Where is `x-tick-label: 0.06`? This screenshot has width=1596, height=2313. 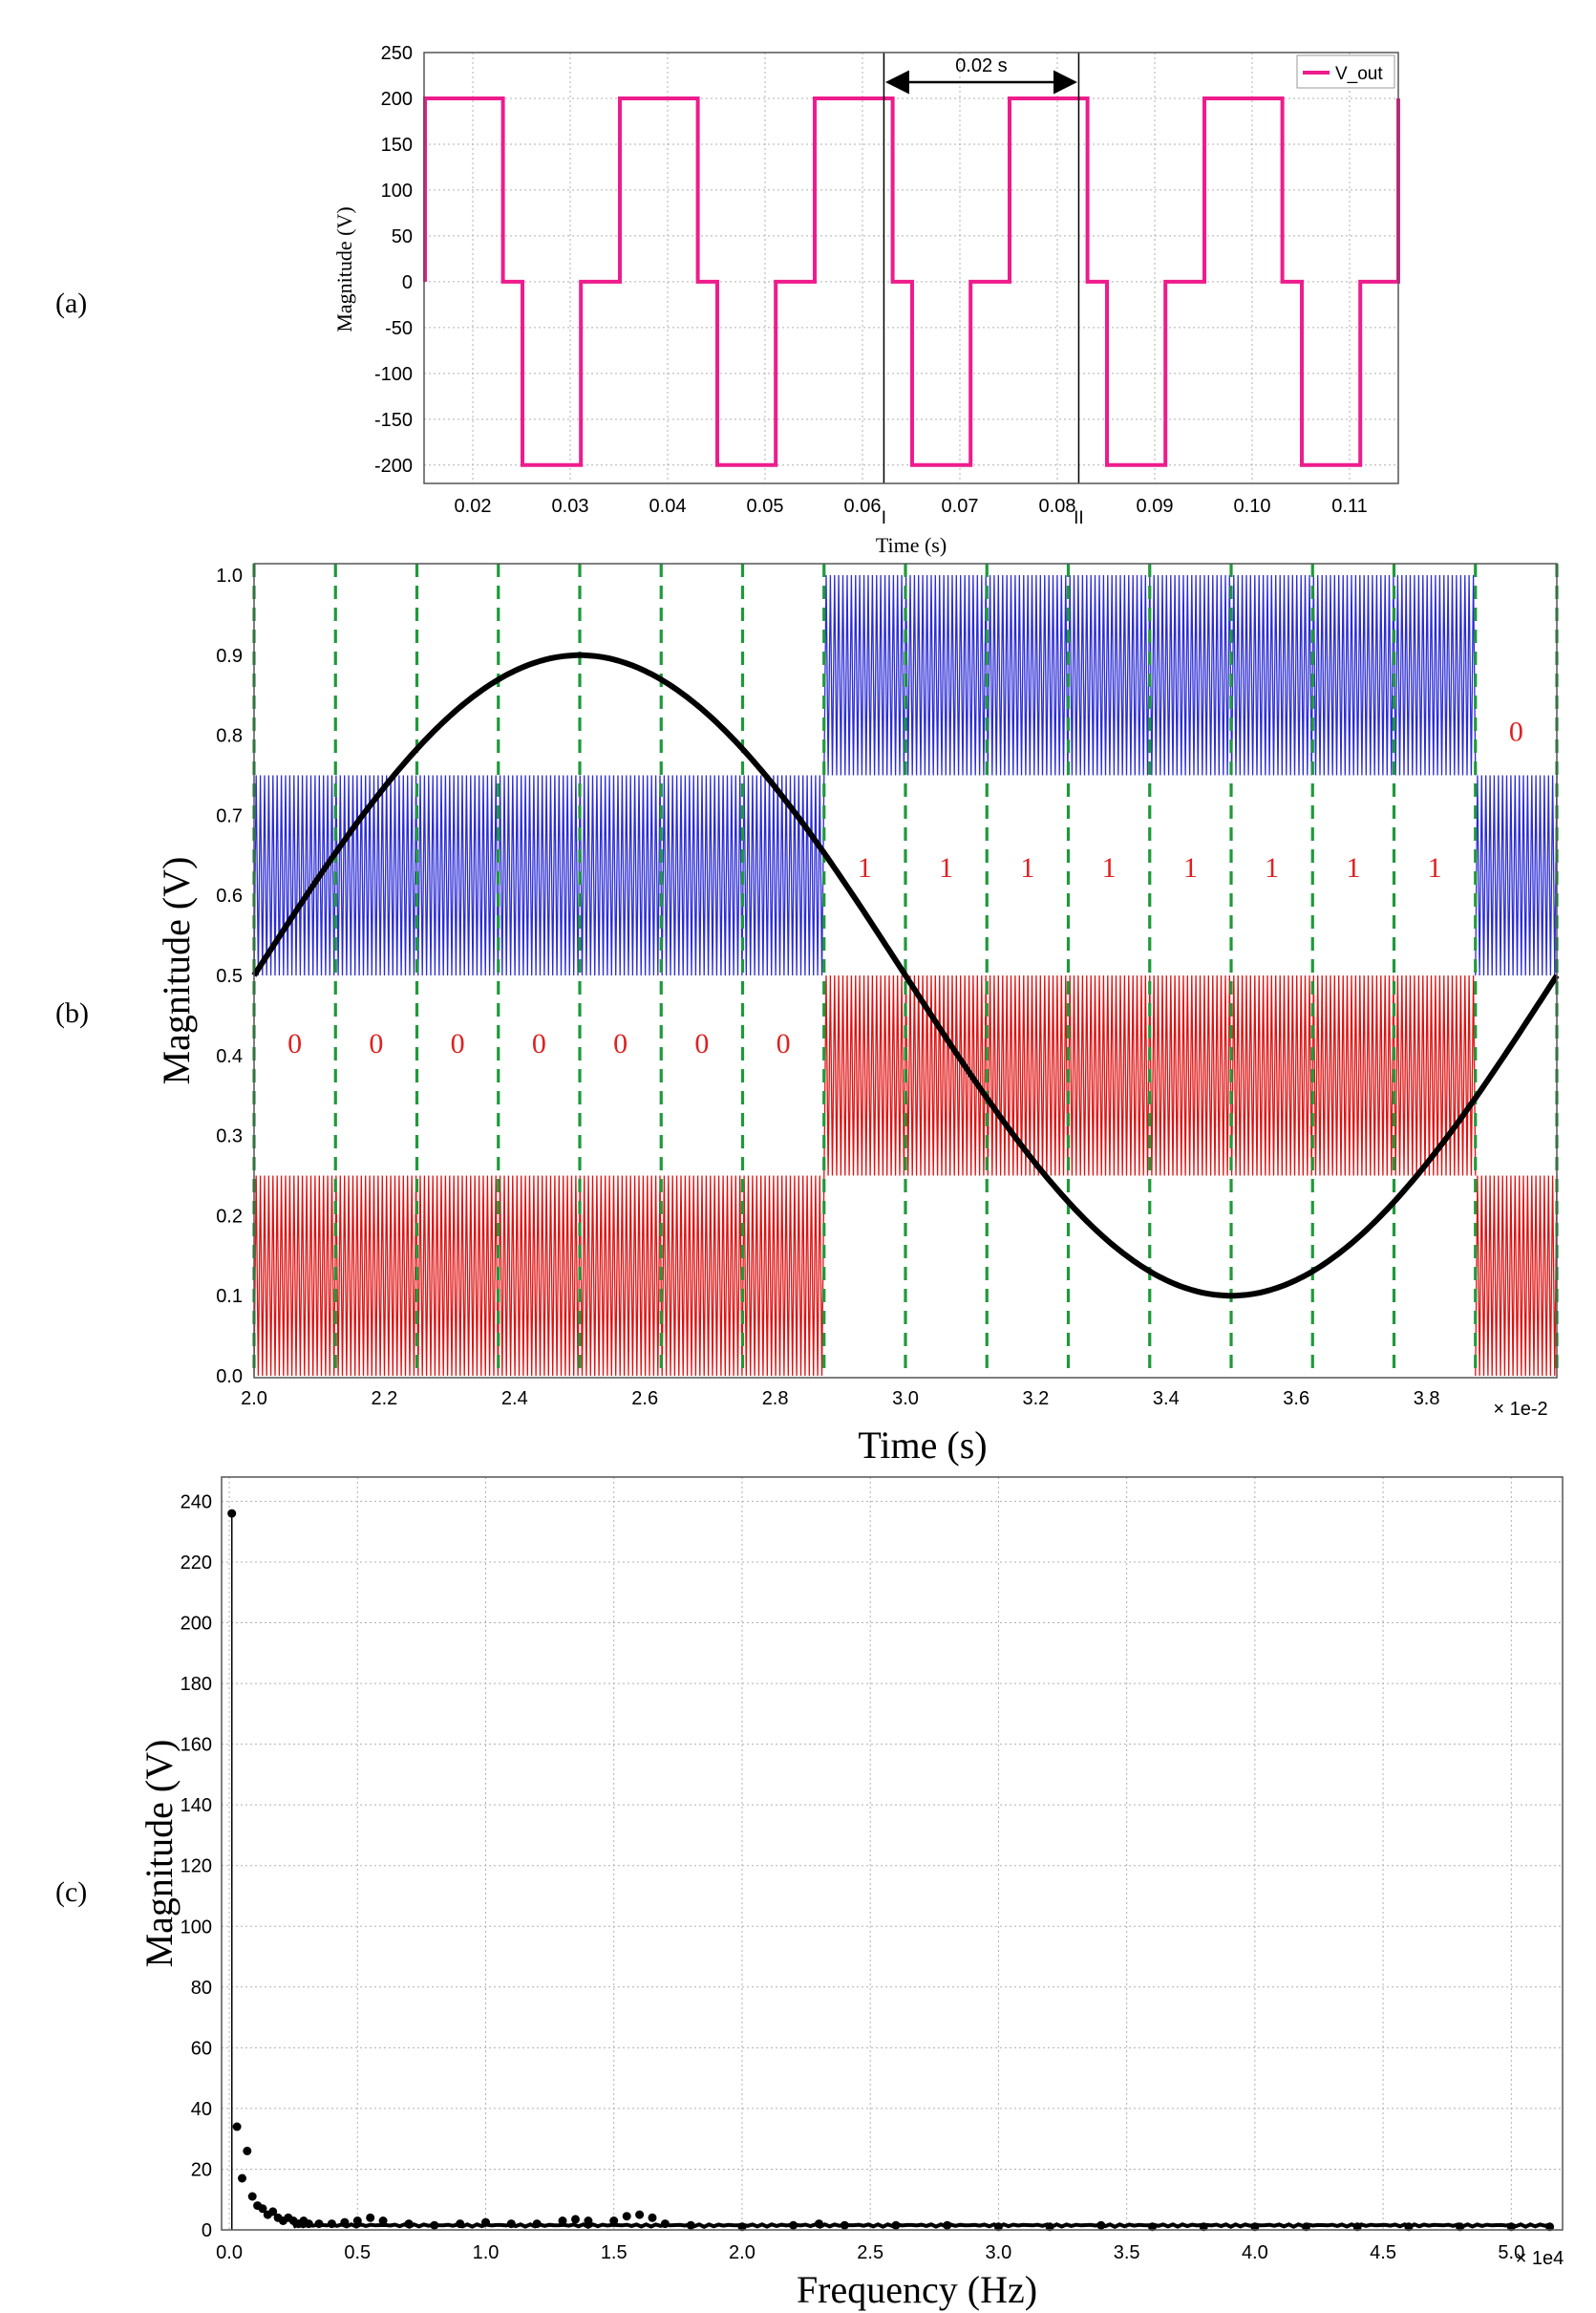
x-tick-label: 0.06 is located at coordinates (863, 506).